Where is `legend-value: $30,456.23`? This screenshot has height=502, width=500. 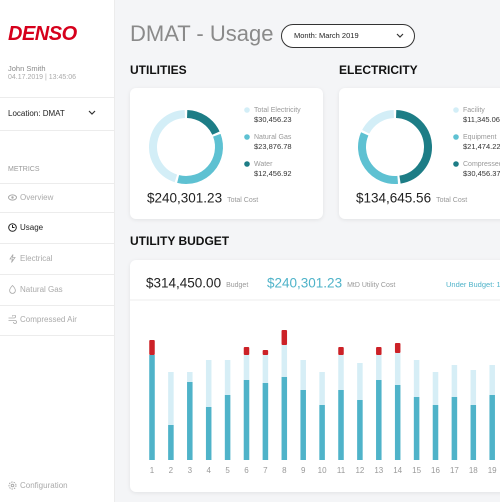 legend-value: $30,456.23 is located at coordinates (273, 119).